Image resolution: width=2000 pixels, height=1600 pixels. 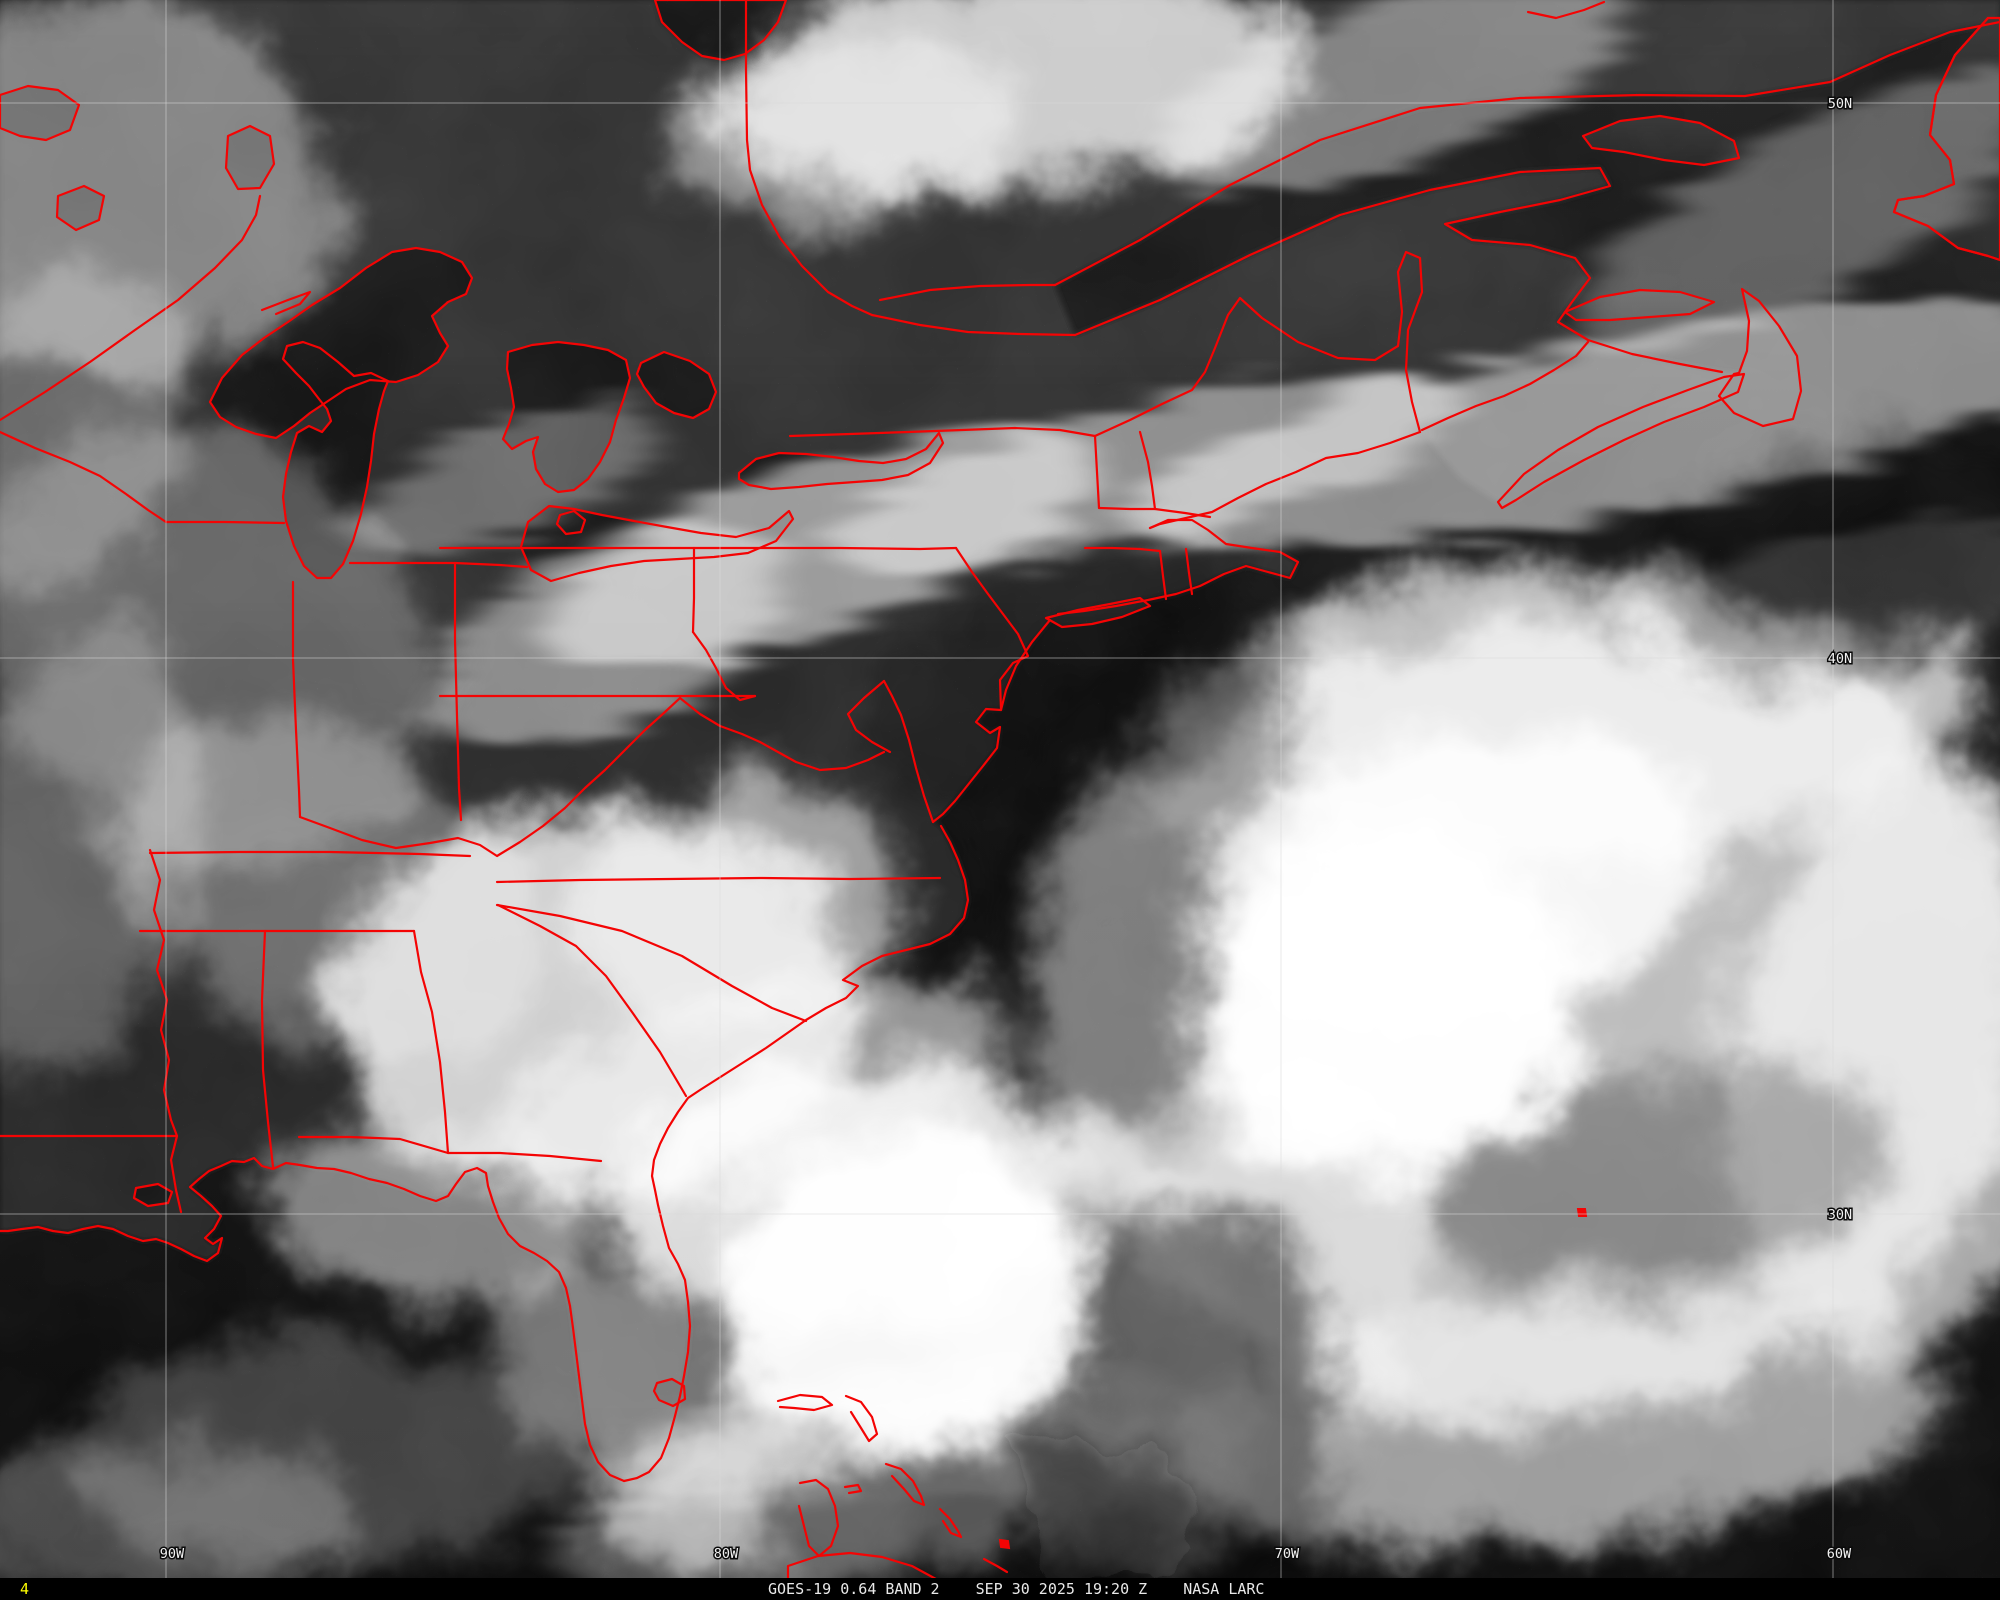 I want to click on ohio-river, so click(x=490, y=777).